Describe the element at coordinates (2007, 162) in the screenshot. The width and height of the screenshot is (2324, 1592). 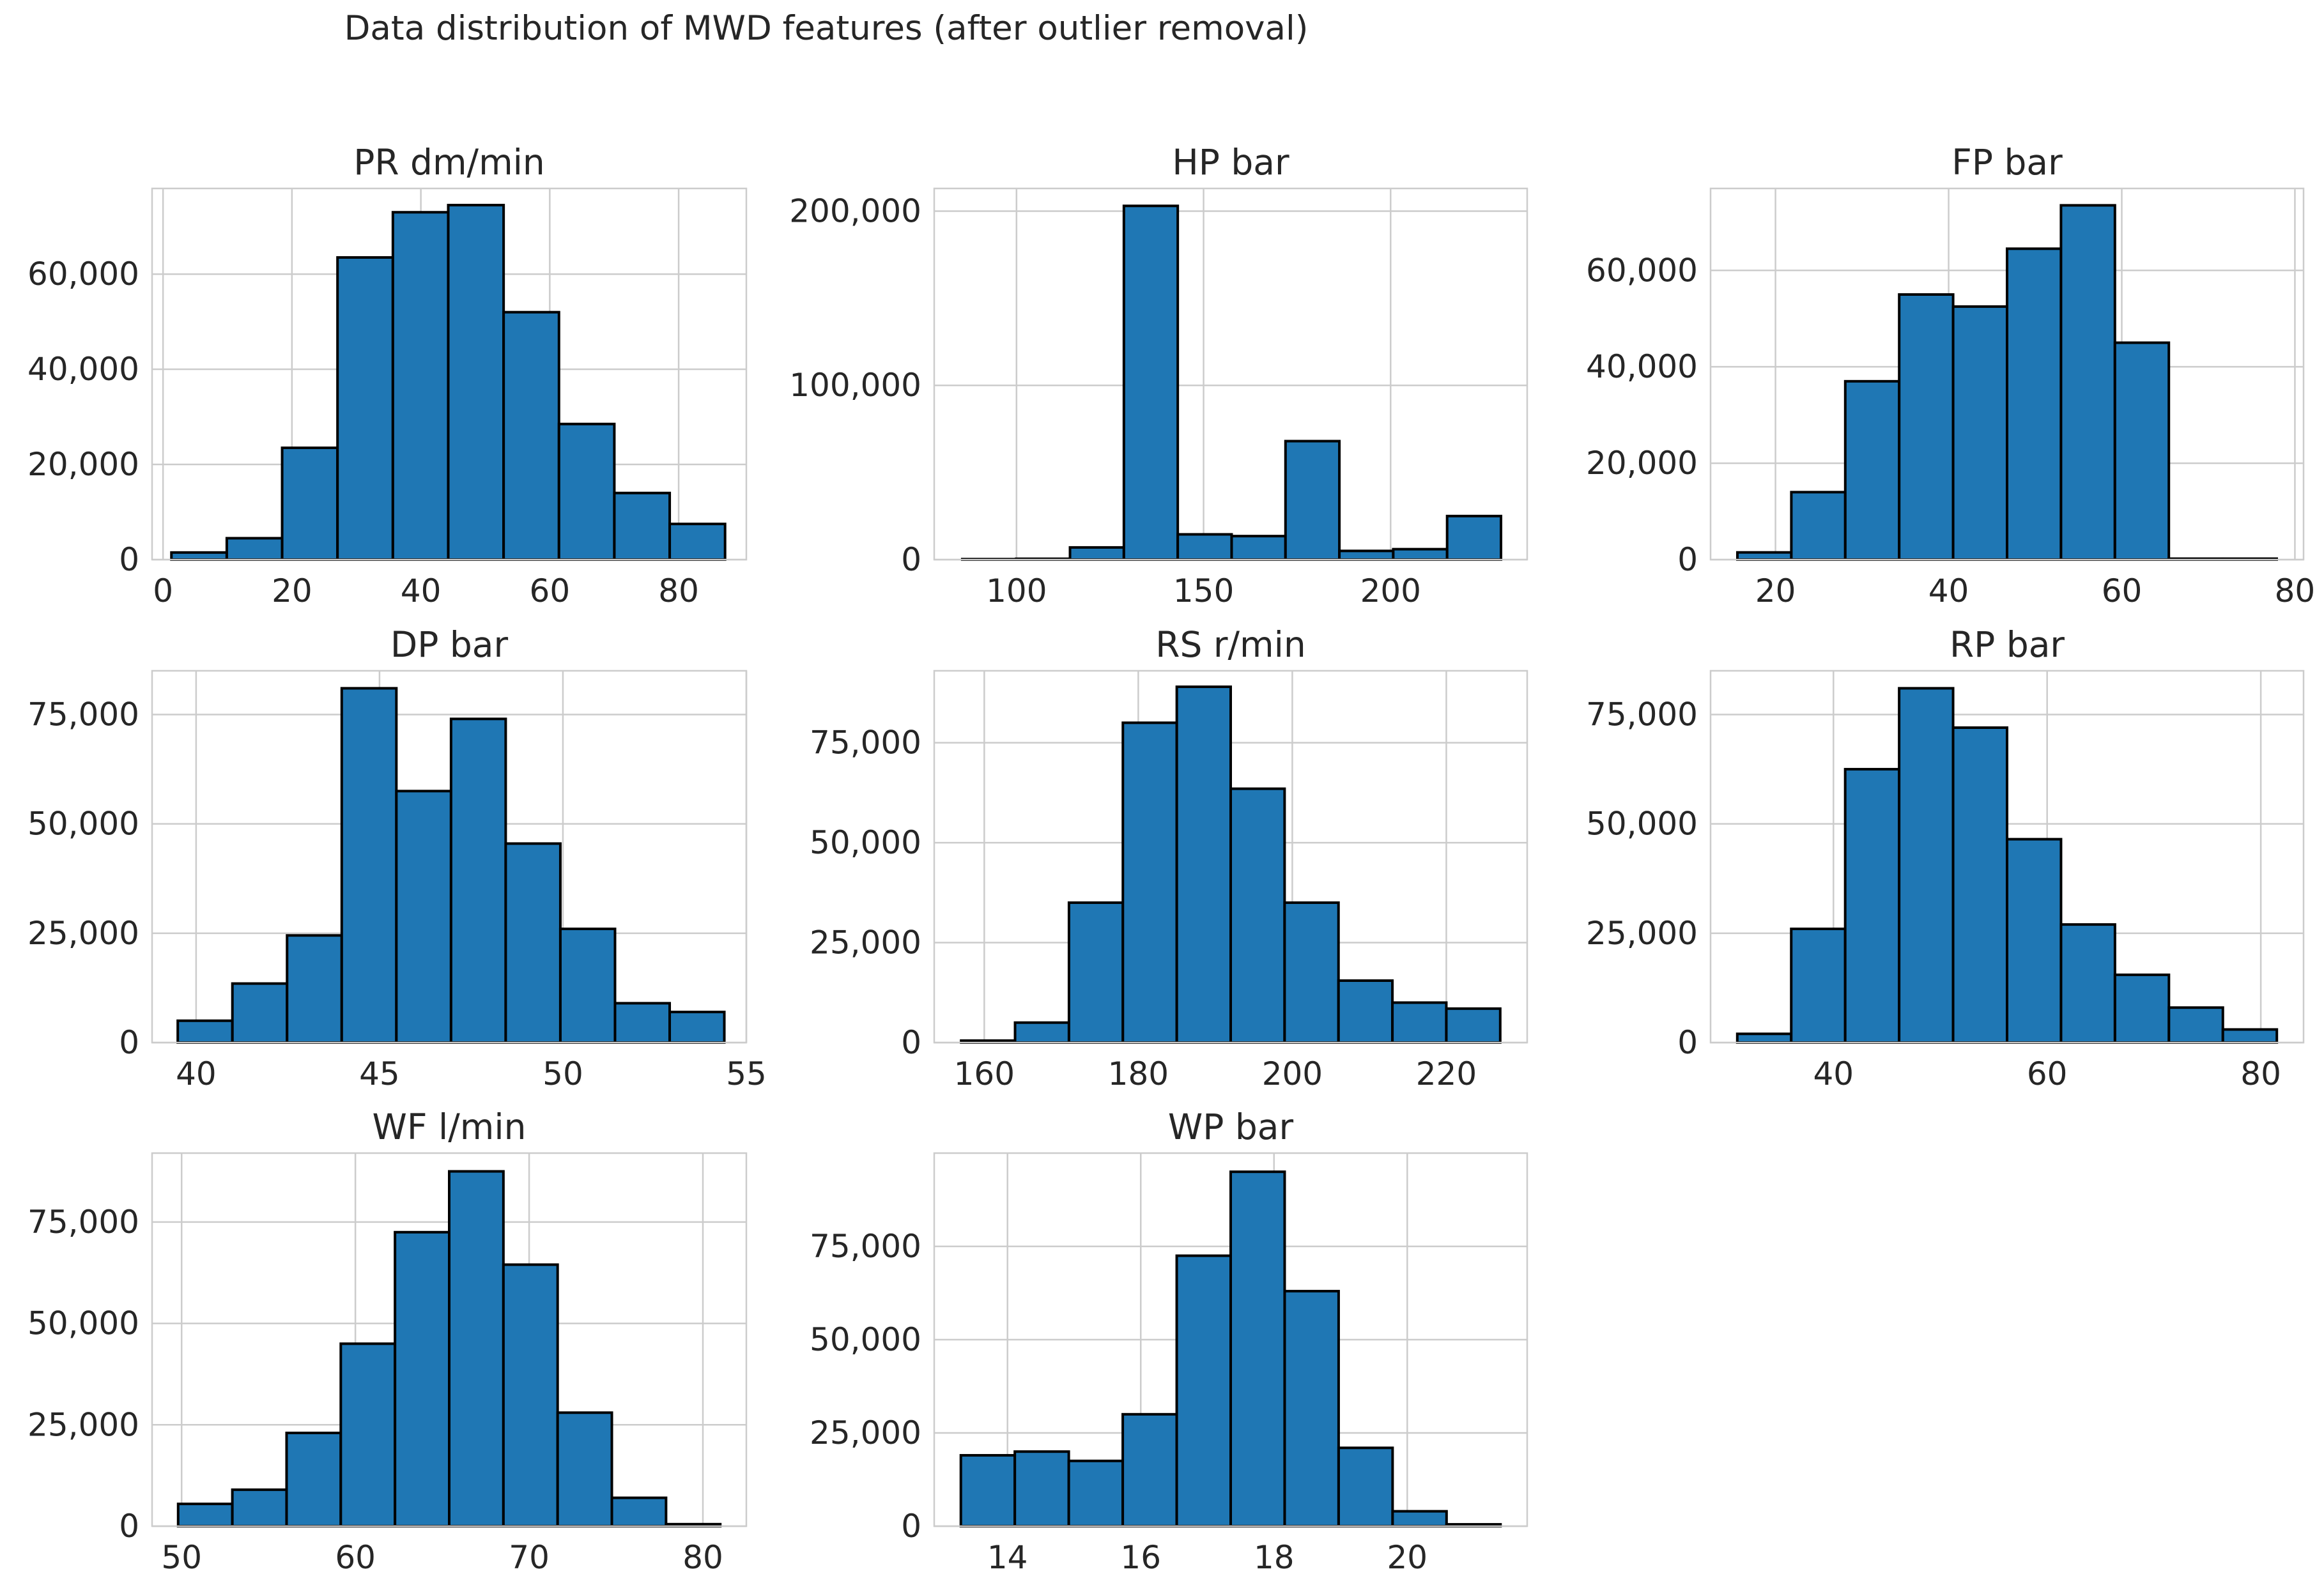
I see `panel-title: FP bar` at that location.